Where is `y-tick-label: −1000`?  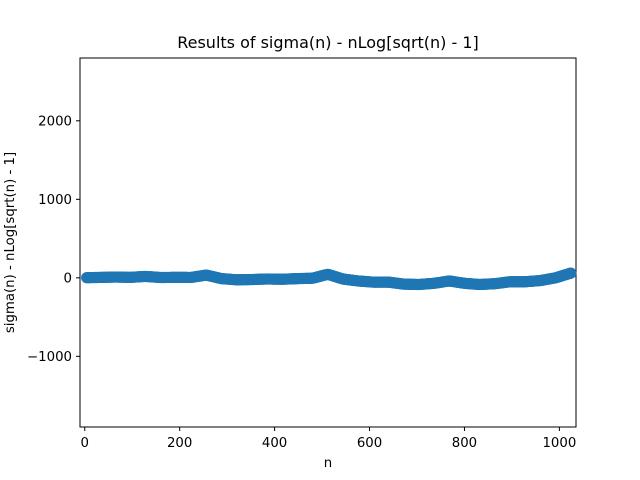
y-tick-label: −1000 is located at coordinates (49, 357).